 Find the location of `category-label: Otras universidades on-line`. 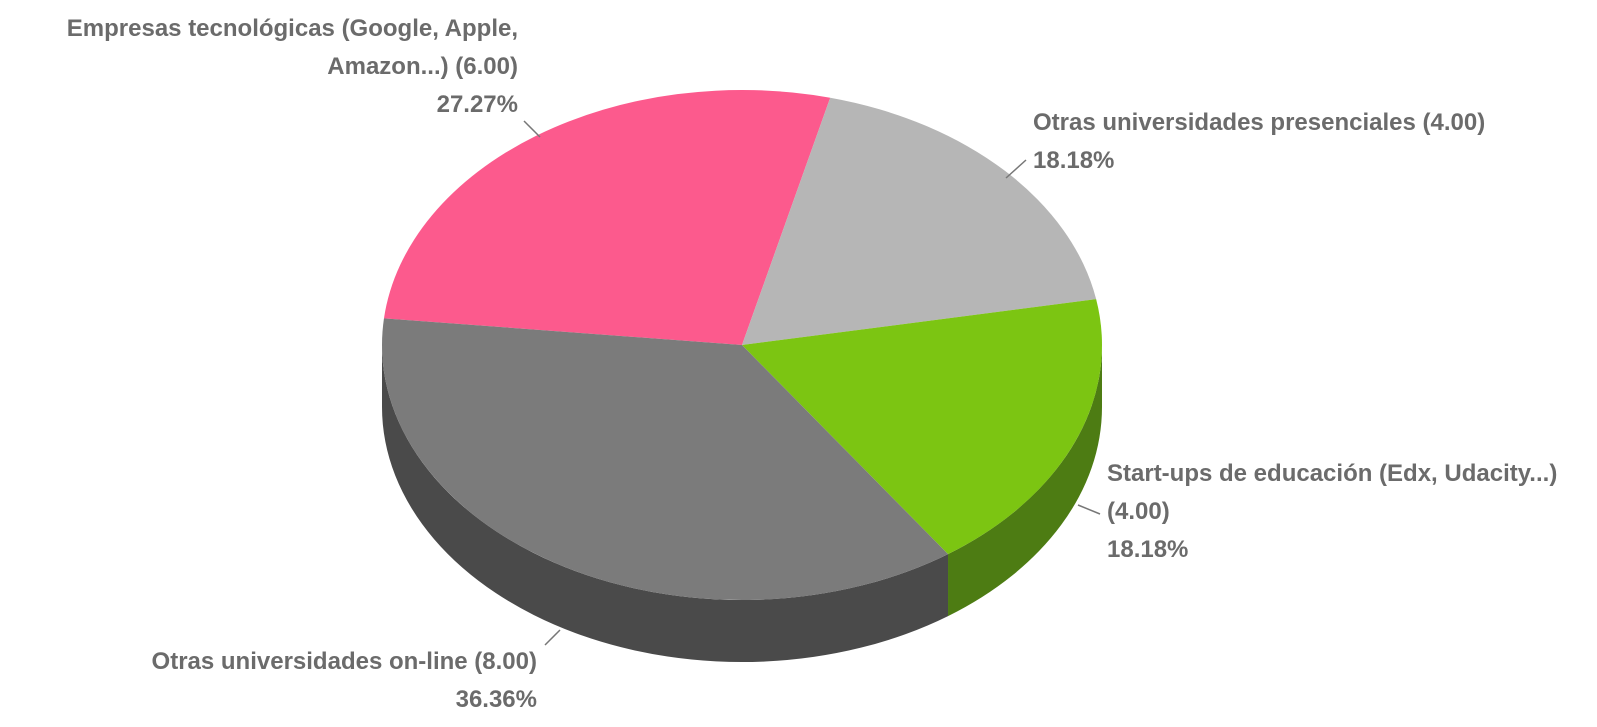

category-label: Otras universidades on-line is located at coordinates (309, 661).